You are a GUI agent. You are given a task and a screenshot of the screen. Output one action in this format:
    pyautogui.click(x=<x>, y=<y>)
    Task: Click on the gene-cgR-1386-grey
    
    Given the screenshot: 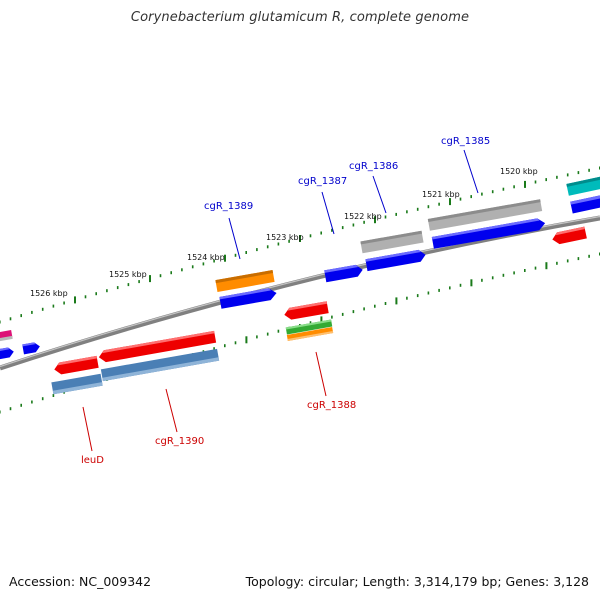 What is the action you would take?
    pyautogui.click(x=392, y=242)
    